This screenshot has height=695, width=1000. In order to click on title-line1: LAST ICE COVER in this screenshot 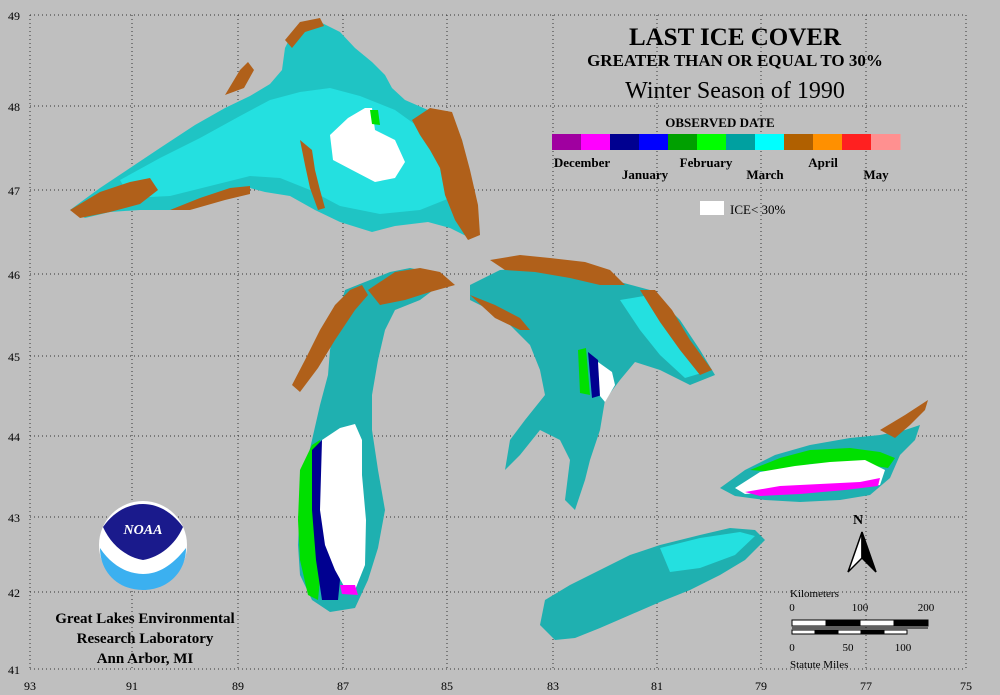, I will do `click(735, 37)`.